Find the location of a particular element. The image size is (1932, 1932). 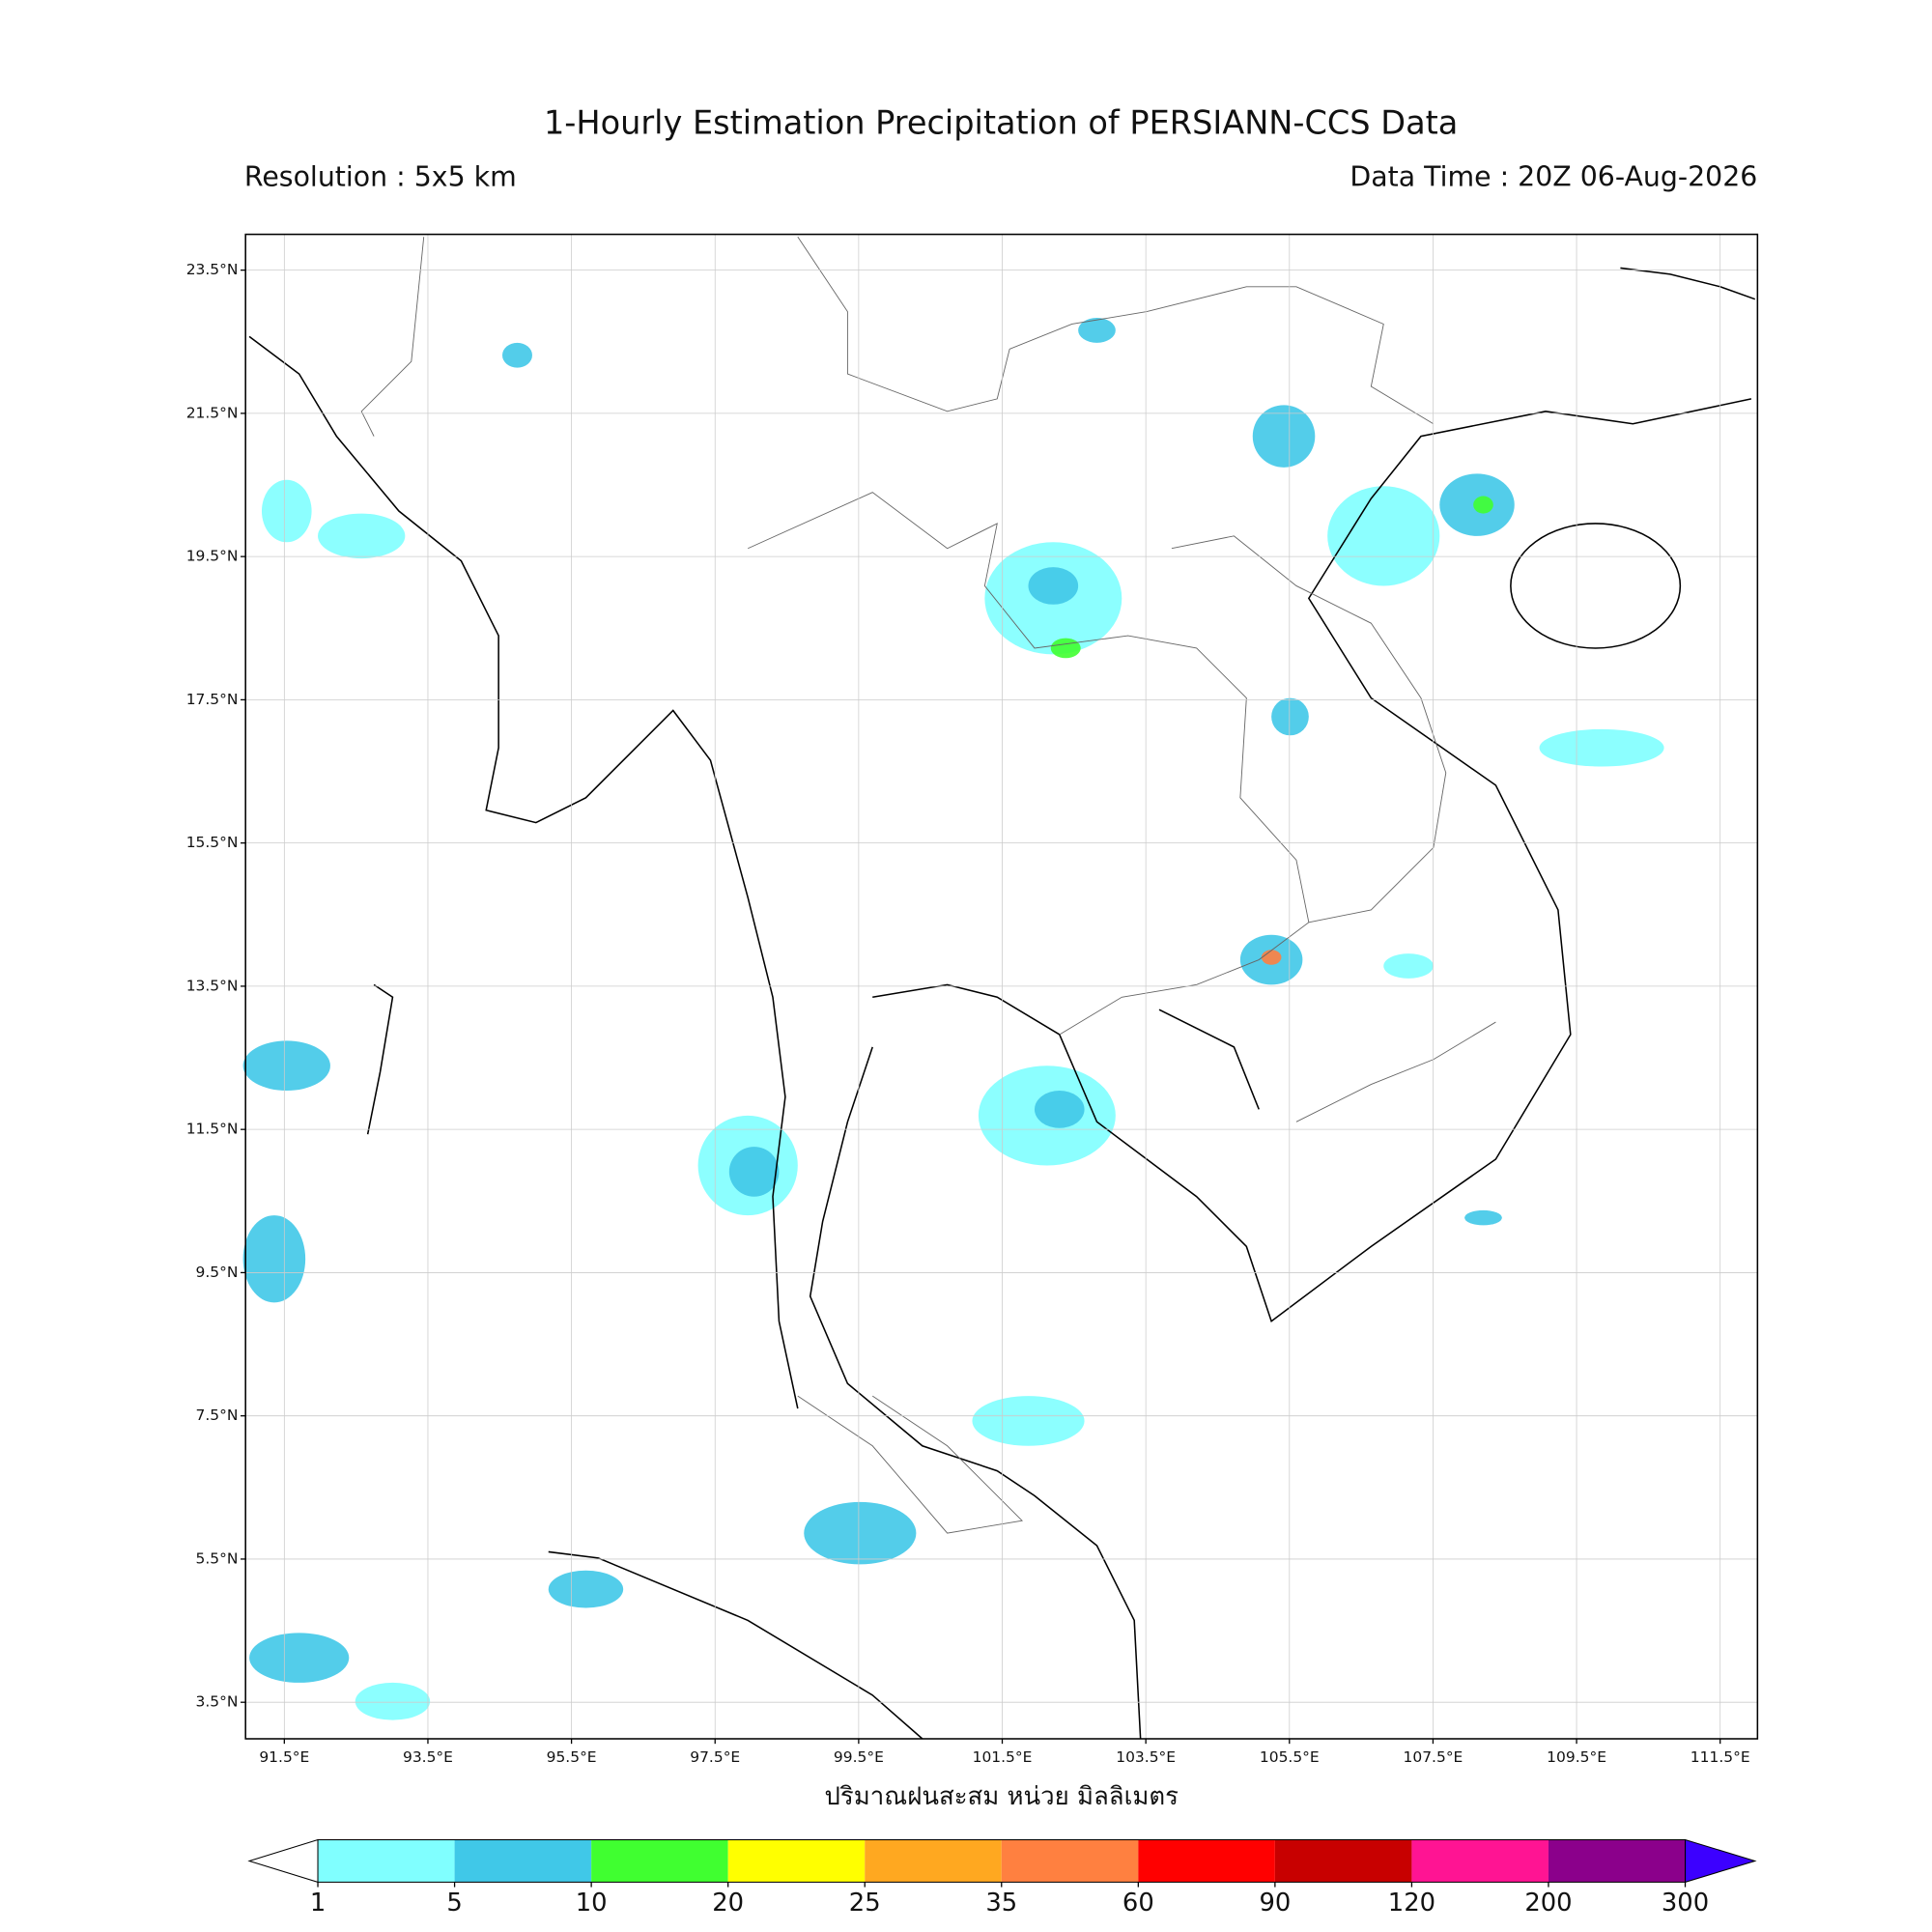

colorbar-under is located at coordinates (283, 1861).